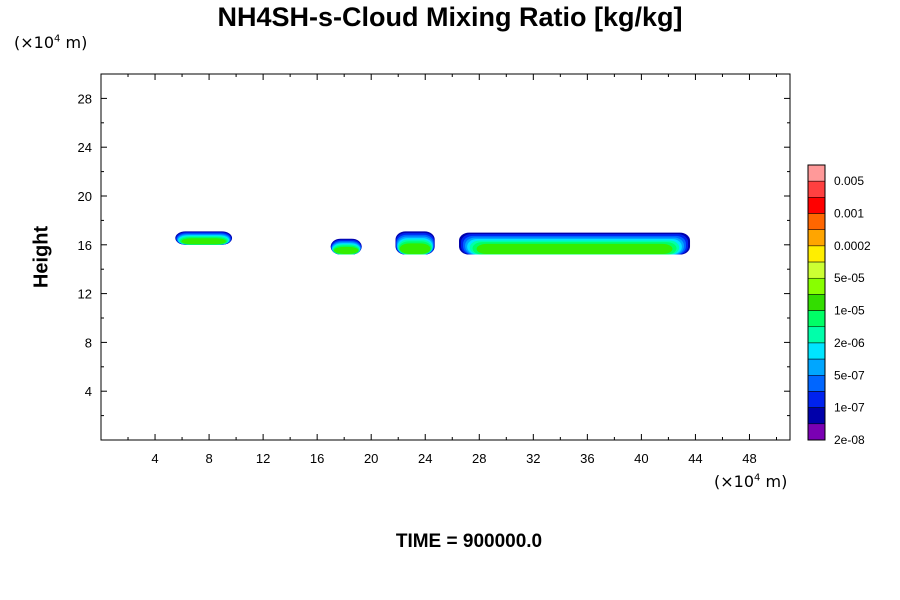 The width and height of the screenshot is (900, 600). What do you see at coordinates (51, 42) in the screenshot?
I see `y-axis-unit: (×104 m)` at bounding box center [51, 42].